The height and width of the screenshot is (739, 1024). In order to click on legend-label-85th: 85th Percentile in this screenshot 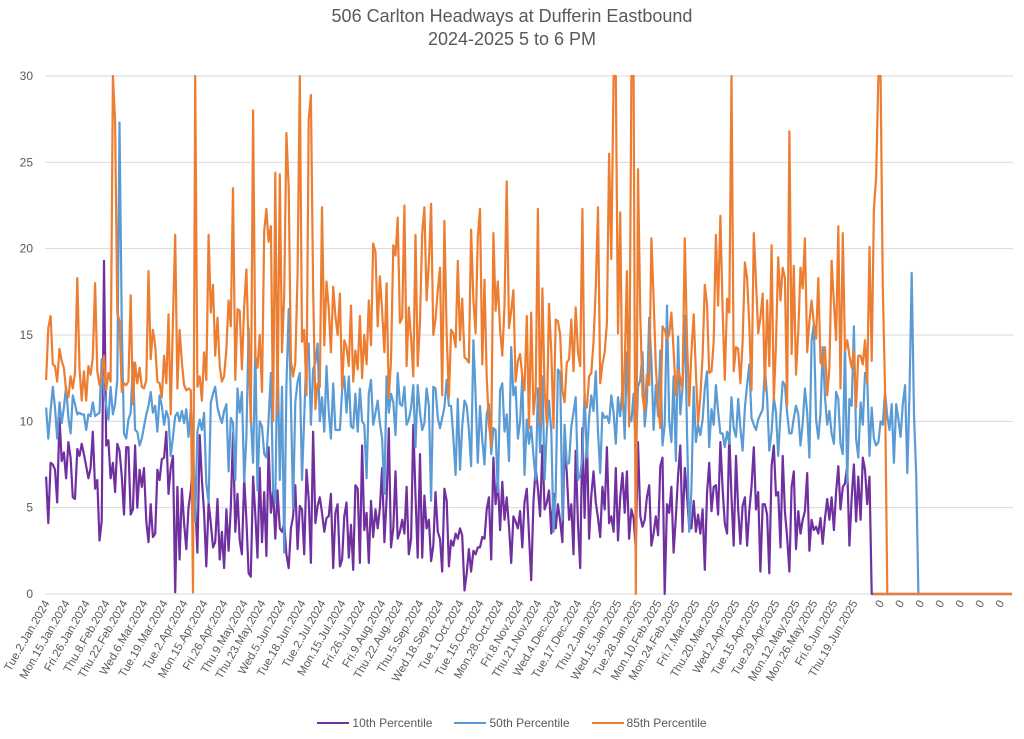, I will do `click(666, 723)`.